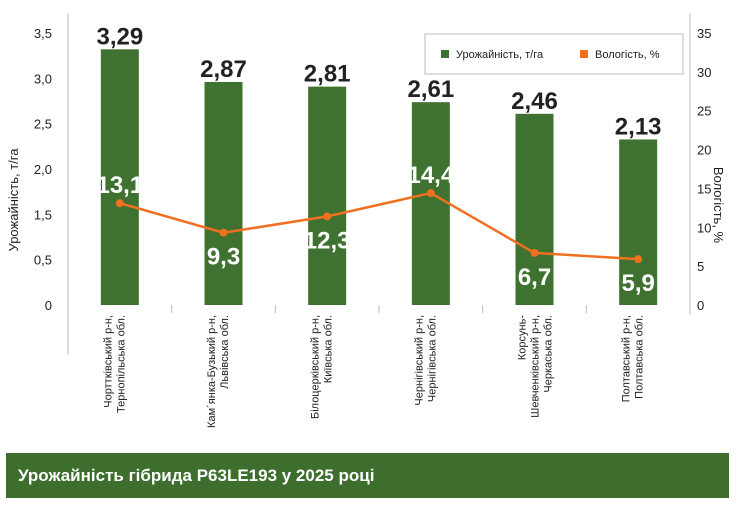 This screenshot has height=507, width=737. What do you see at coordinates (700, 305) in the screenshot?
I see `y-right-tick-label: 0` at bounding box center [700, 305].